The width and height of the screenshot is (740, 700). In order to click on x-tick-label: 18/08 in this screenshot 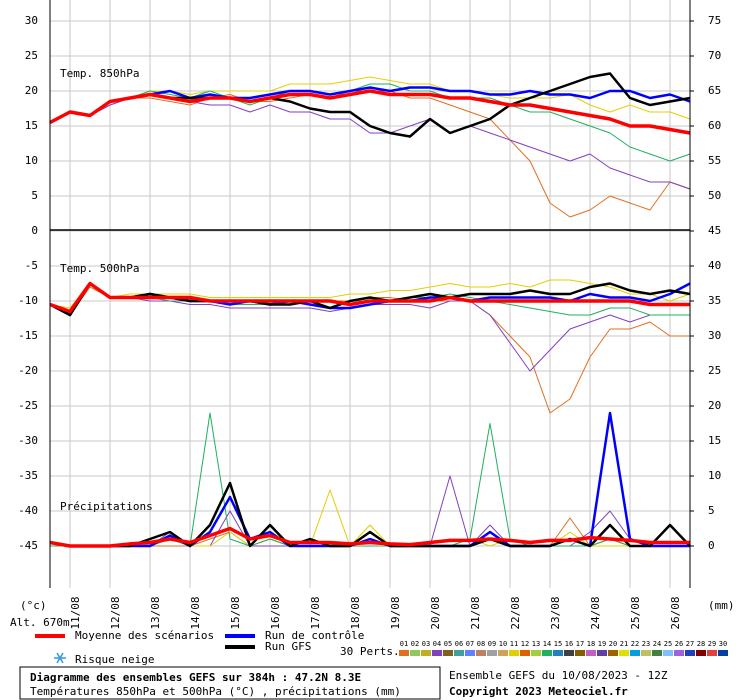, I will do `click(355, 612)`.